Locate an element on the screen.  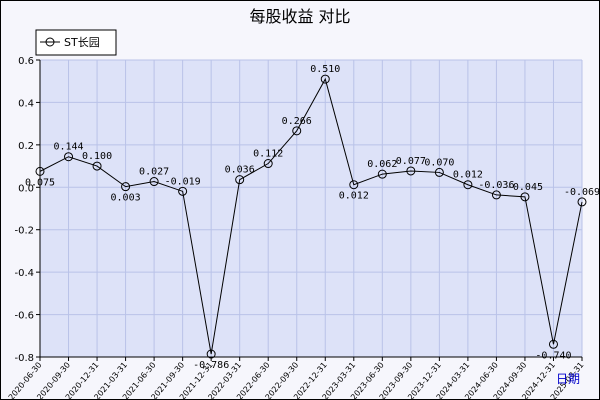
legend-marker-icon is located at coordinates (50, 42).